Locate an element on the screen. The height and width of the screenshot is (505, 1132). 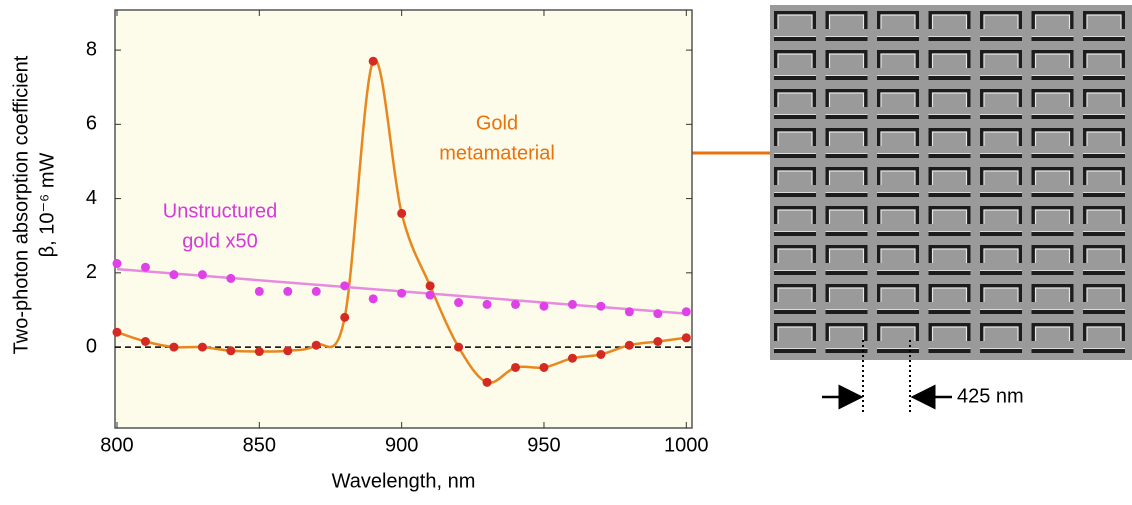
y-tick-label: 8 is located at coordinates (91, 49).